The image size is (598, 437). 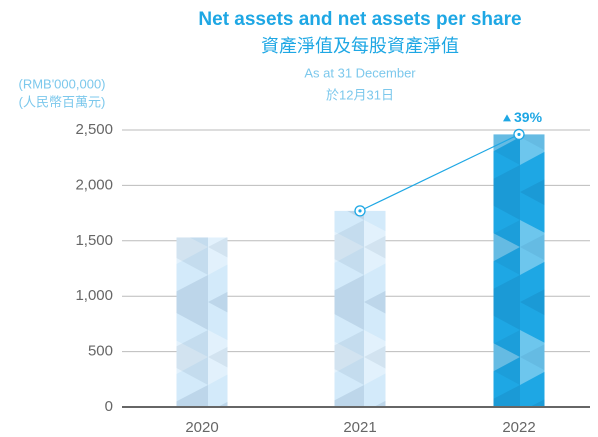 I want to click on annotation: 39%, so click(x=528, y=117).